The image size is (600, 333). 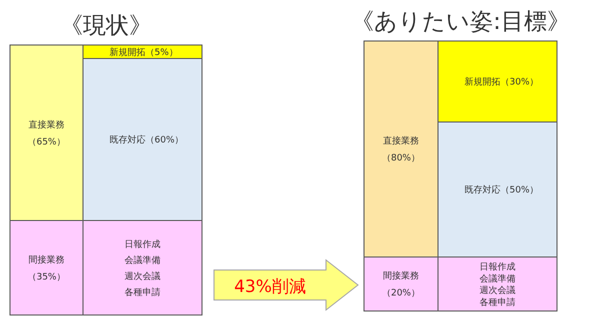 What do you see at coordinates (46, 142) in the screenshot?
I see `data-label: （65%）` at bounding box center [46, 142].